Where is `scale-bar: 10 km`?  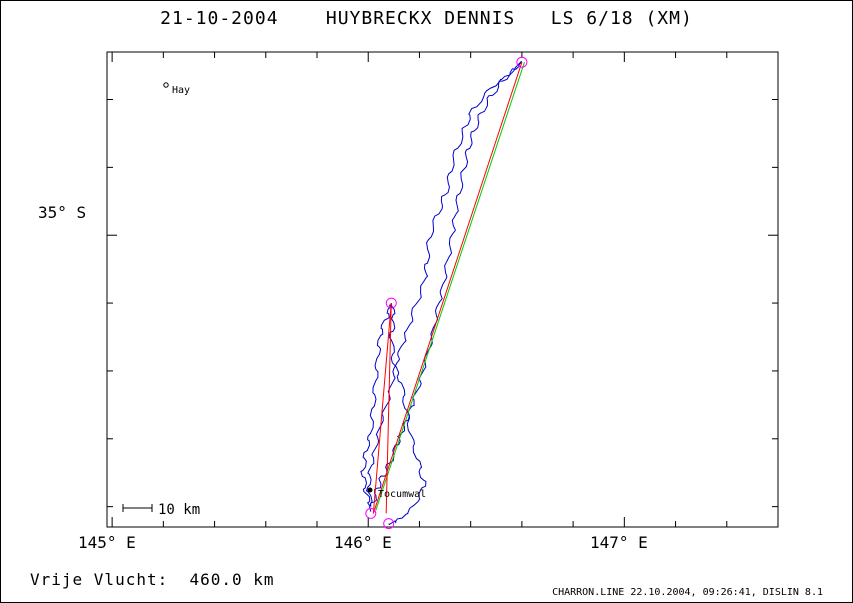
scale-bar: 10 km is located at coordinates (161, 510).